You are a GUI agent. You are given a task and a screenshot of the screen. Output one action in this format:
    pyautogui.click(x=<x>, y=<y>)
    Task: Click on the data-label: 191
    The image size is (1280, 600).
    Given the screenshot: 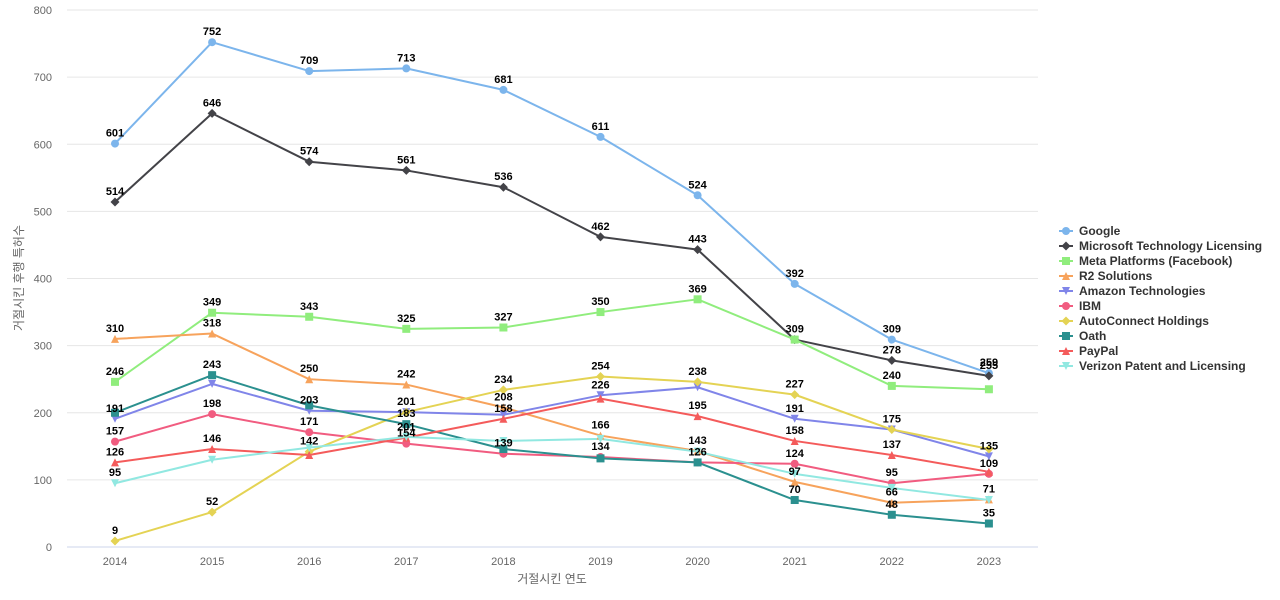 What is the action you would take?
    pyautogui.click(x=795, y=409)
    